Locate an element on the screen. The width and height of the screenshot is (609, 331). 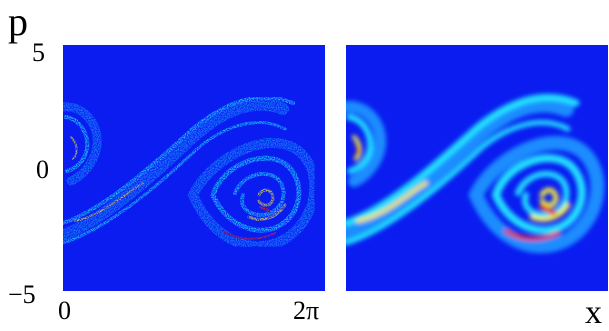
smooth-left-curl-peak is located at coordinates (357, 150).